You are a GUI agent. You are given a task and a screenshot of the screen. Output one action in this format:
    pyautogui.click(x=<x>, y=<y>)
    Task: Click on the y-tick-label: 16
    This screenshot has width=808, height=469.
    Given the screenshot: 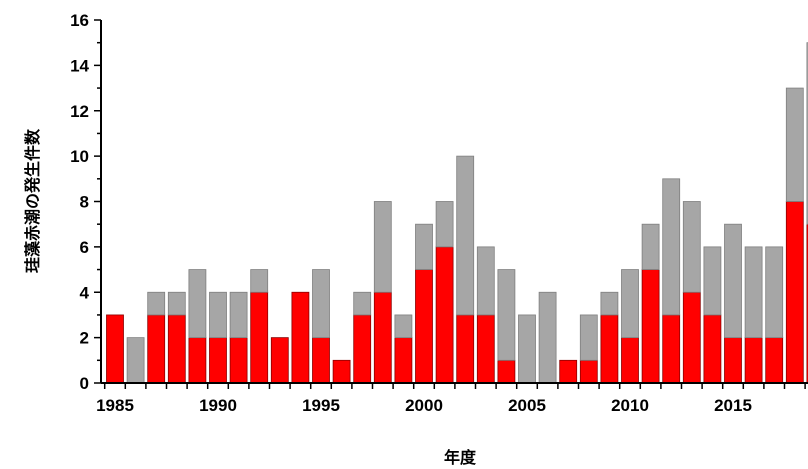 What is the action you would take?
    pyautogui.click(x=79, y=20)
    